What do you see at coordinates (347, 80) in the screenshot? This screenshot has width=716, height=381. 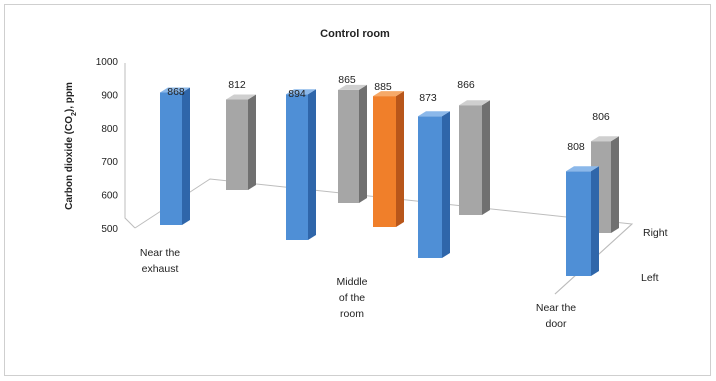 I see `bar-value-label: 865` at bounding box center [347, 80].